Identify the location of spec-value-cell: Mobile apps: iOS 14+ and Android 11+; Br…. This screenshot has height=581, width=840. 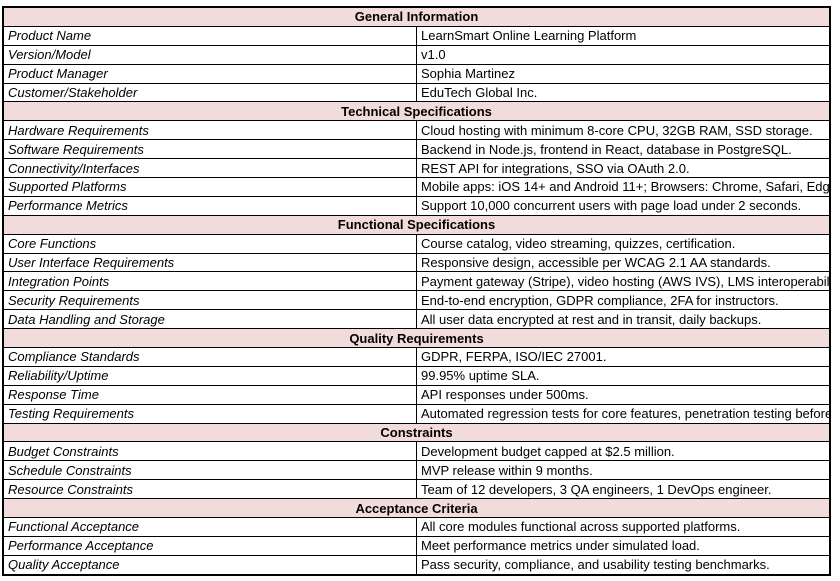
(623, 187).